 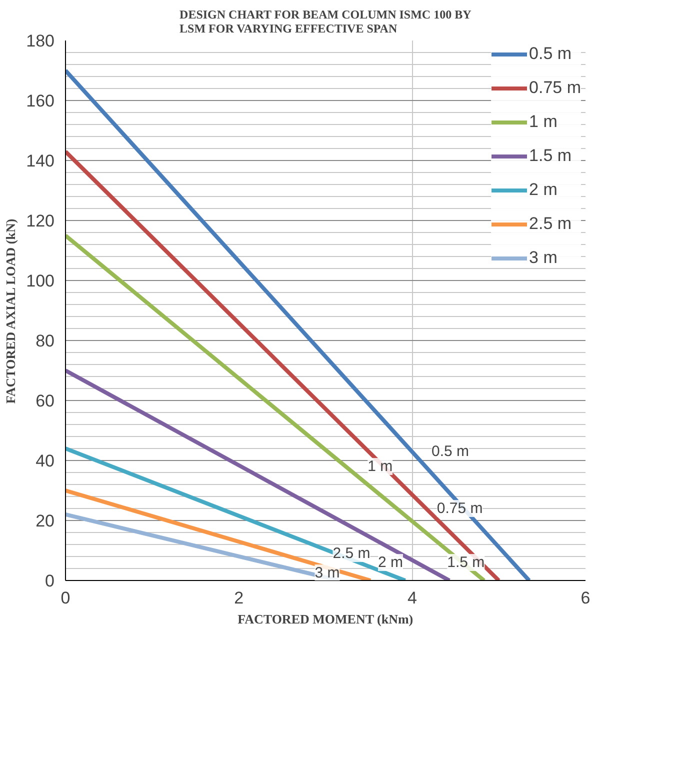 What do you see at coordinates (451, 451) in the screenshot?
I see `annotation: 0.5 m` at bounding box center [451, 451].